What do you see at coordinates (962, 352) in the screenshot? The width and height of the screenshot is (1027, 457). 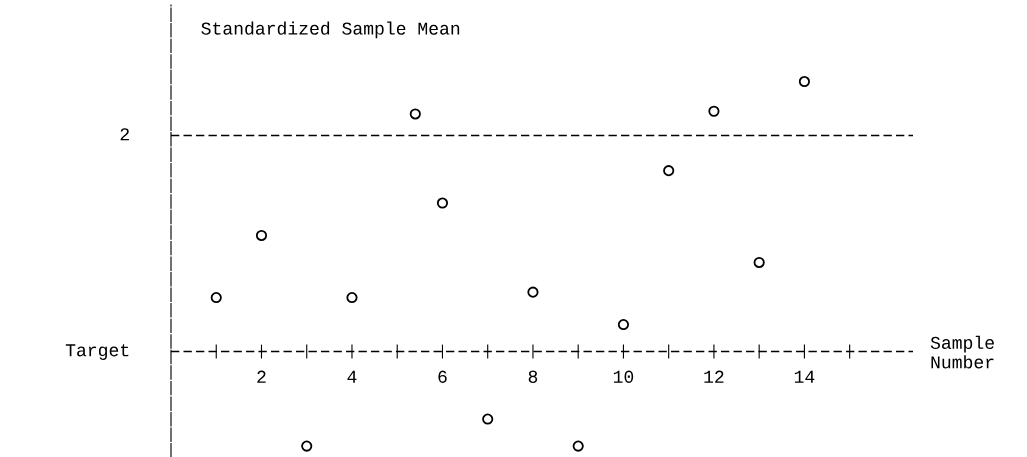 I see `x-axis-title: Sample Number` at bounding box center [962, 352].